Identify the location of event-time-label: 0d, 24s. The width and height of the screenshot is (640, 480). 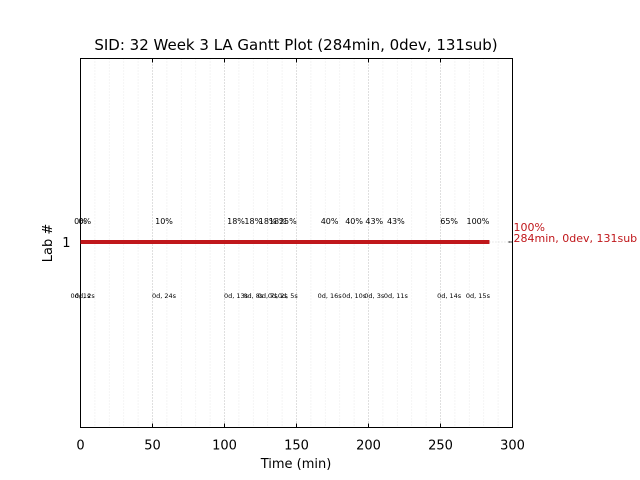
(164, 296).